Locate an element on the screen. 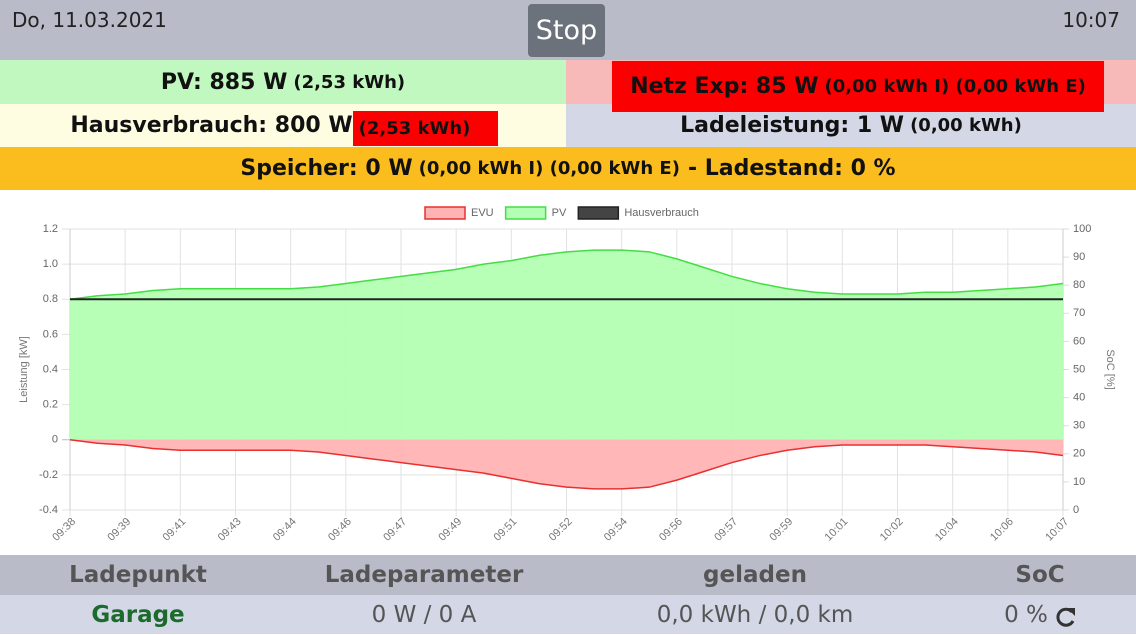 Image resolution: width=1136 pixels, height=635 pixels. x-tick-label: 09:56 is located at coordinates (671, 530).